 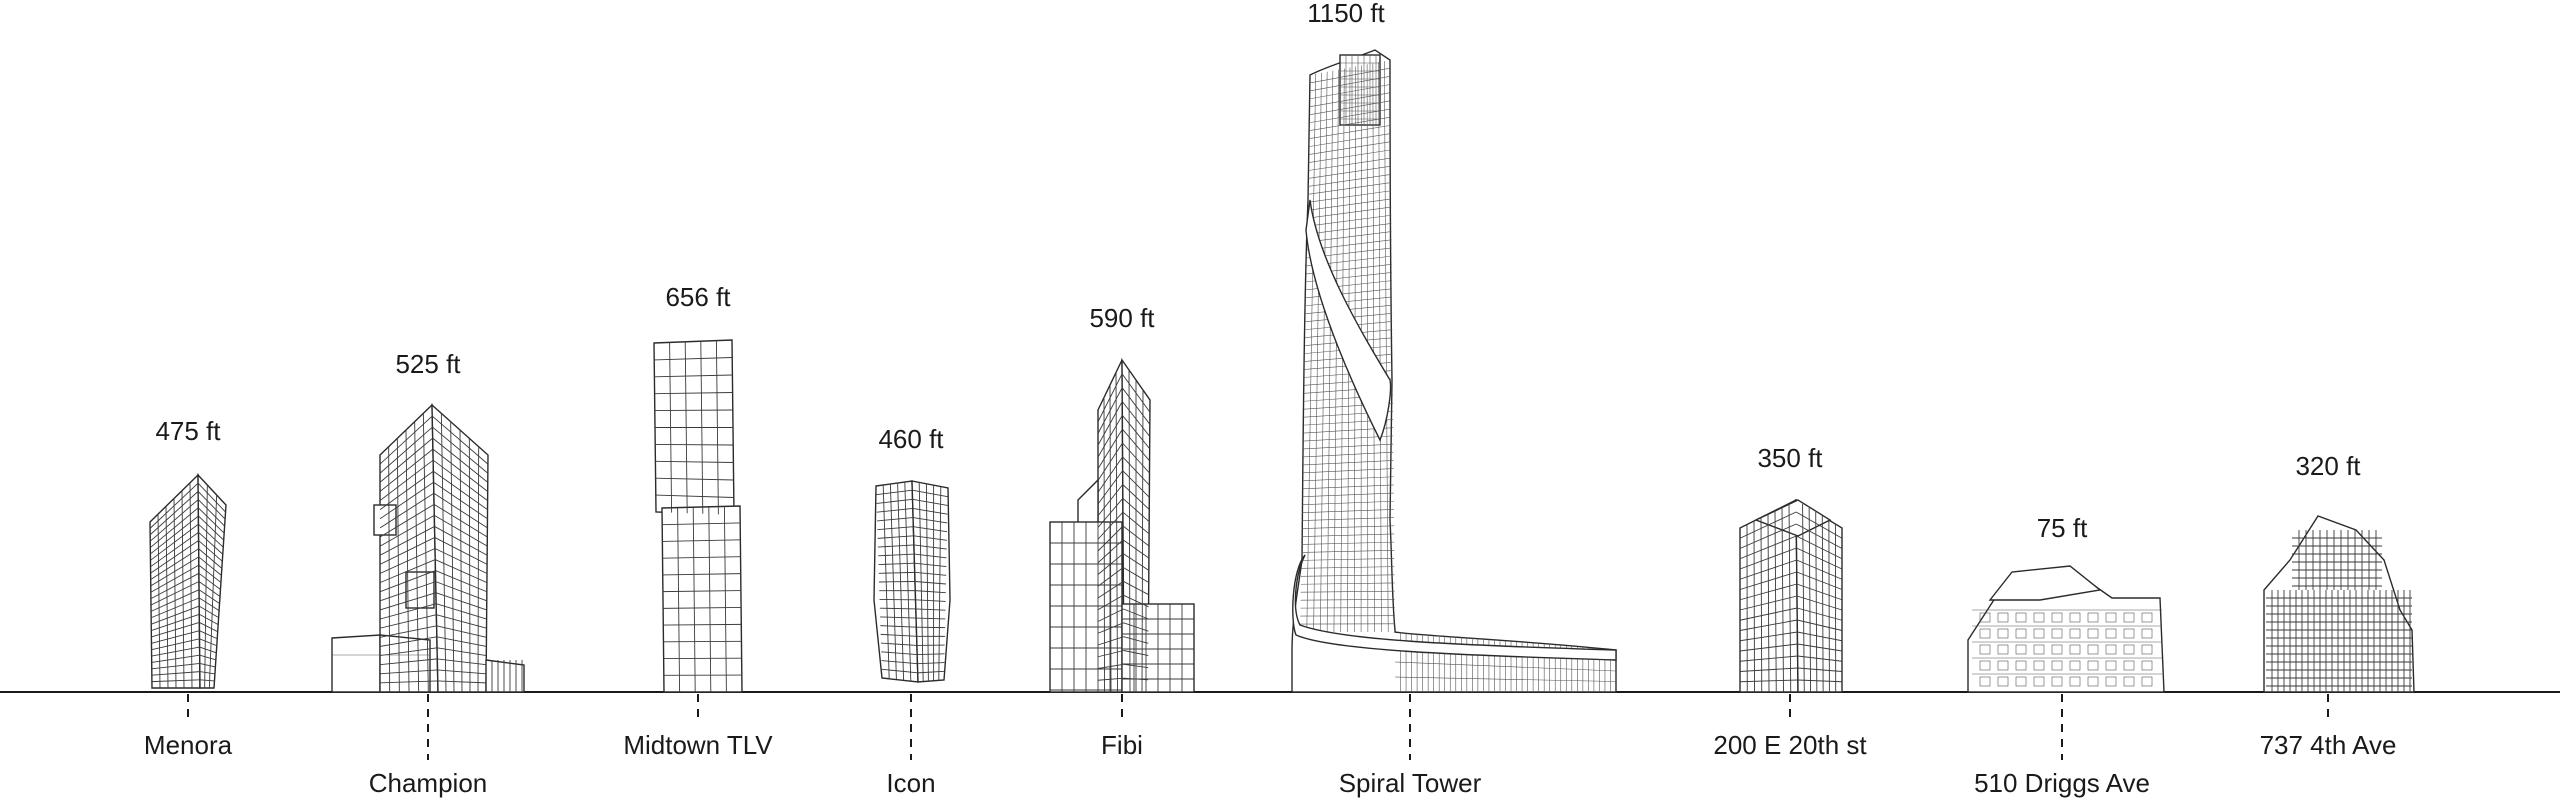 I want to click on height-label: 525 ft, so click(x=428, y=364).